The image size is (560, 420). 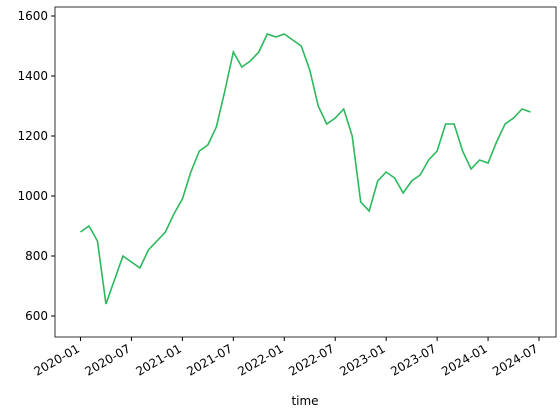 I want to click on y-tick-label: 1600, so click(x=32, y=16).